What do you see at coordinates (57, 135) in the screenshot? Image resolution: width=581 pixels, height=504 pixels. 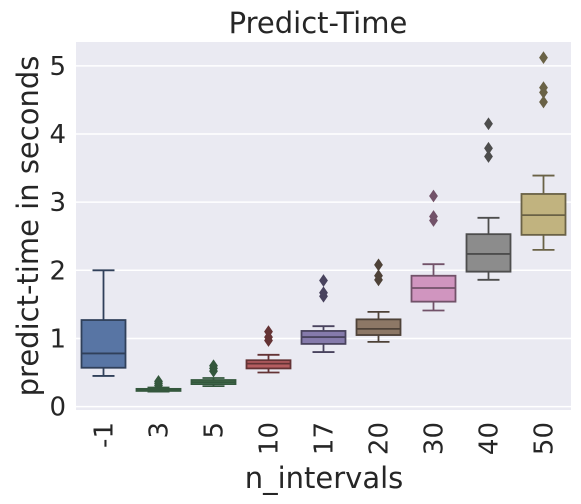 I see `y-tick-label: 4` at bounding box center [57, 135].